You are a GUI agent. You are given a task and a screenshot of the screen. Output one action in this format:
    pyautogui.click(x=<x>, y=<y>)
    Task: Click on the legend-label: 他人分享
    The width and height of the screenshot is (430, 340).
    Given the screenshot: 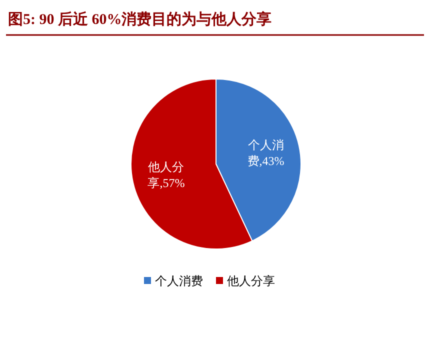 What is the action you would take?
    pyautogui.click(x=251, y=281)
    